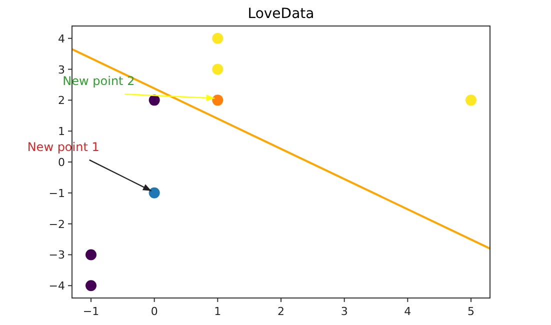 This screenshot has width=551, height=325. Describe the element at coordinates (281, 14) in the screenshot. I see `chart-title: LoveData` at that location.